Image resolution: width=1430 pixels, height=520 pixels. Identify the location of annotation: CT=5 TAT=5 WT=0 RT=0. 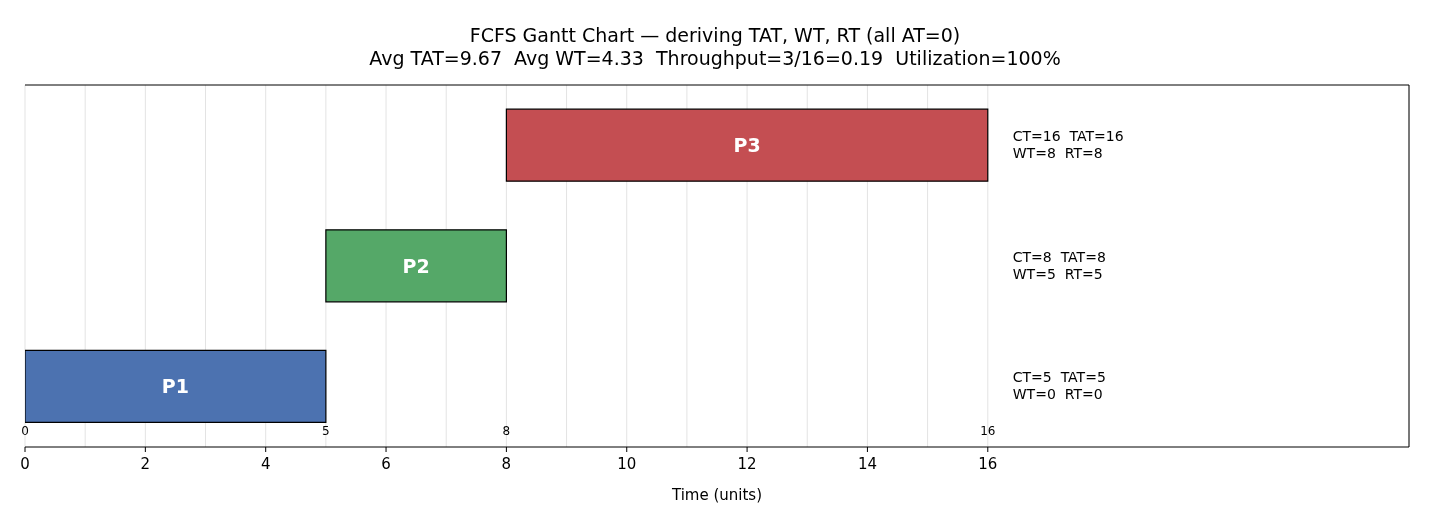
(1059, 386).